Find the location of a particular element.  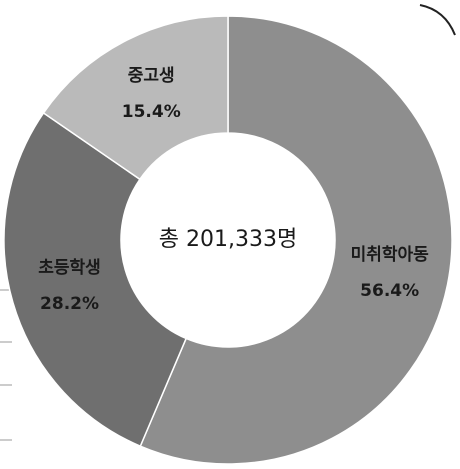

slice-label: 초등학생 is located at coordinates (69, 268).